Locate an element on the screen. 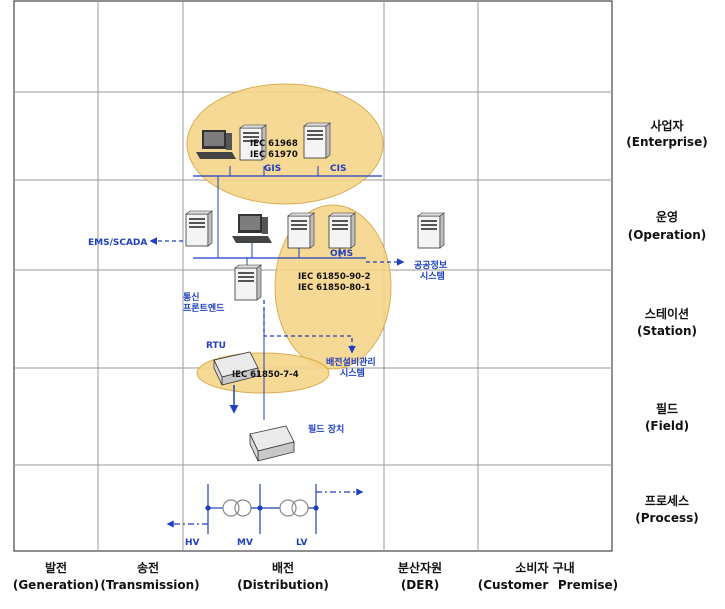 This screenshot has width=725, height=609. mv-label: MV is located at coordinates (245, 543).